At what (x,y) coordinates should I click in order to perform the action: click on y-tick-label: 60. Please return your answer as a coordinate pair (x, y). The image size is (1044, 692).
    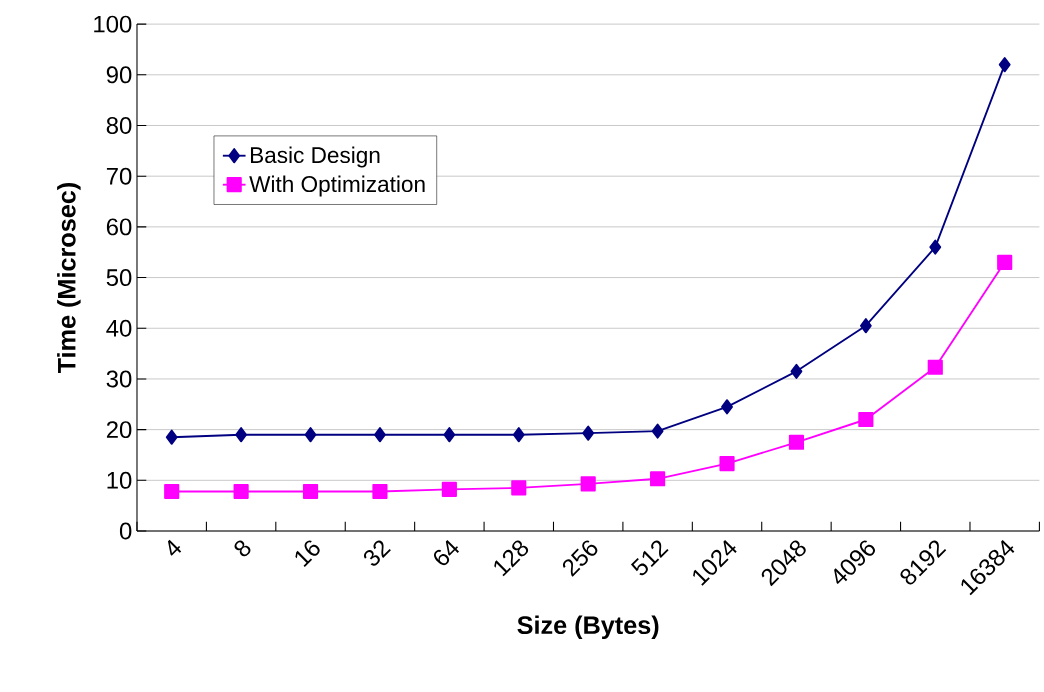
    Looking at the image, I should click on (119, 227).